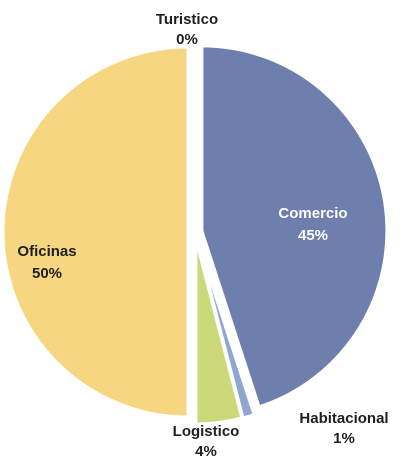  I want to click on slice-label-turistico: Turistico, so click(187, 19).